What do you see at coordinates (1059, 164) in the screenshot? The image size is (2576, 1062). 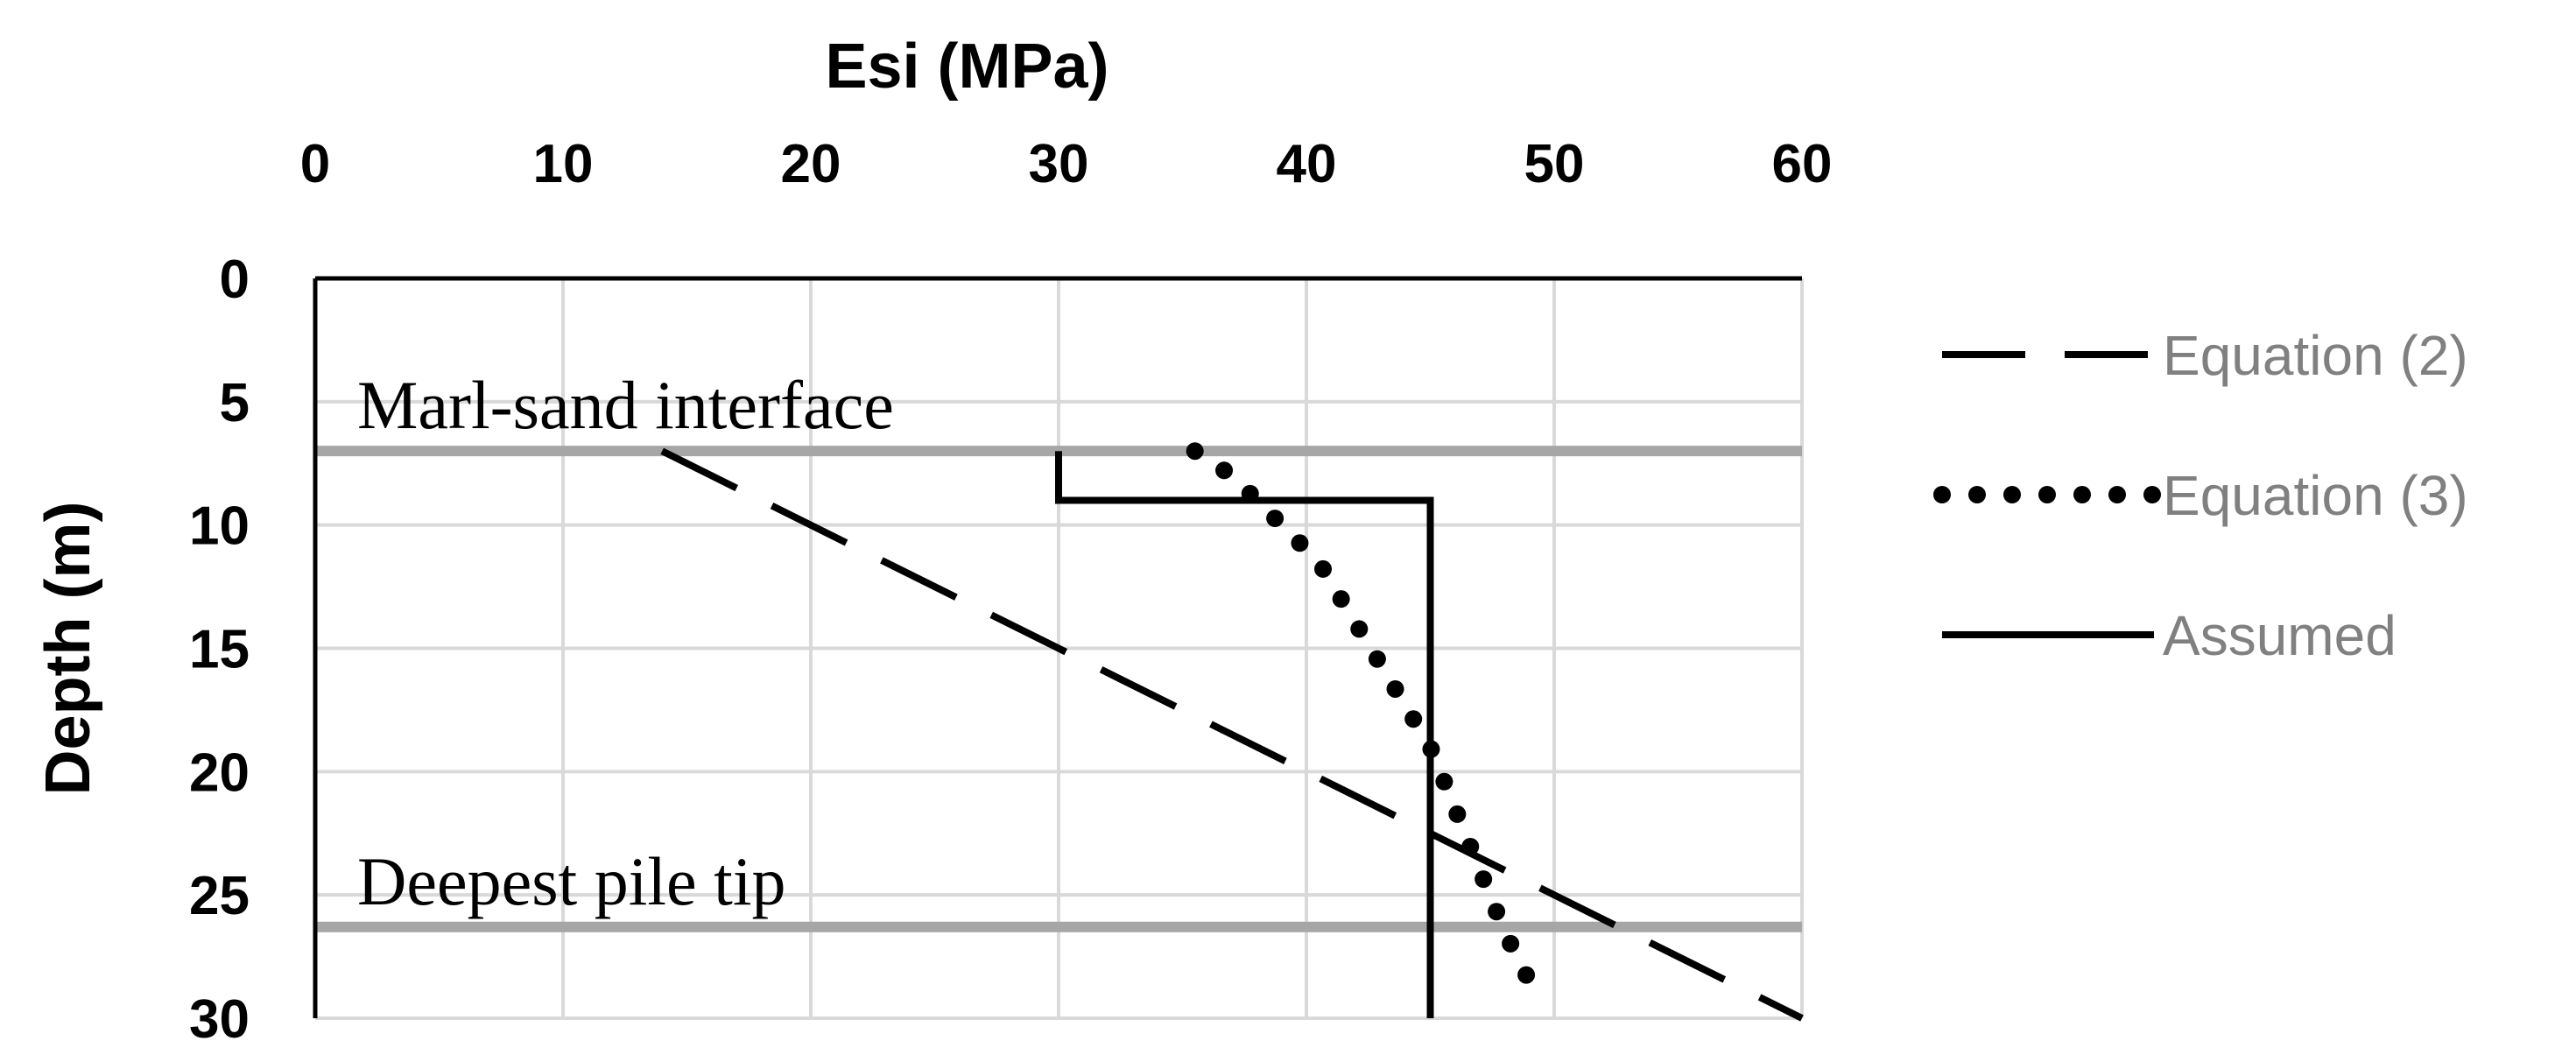 I see `x-tick-label: 30` at bounding box center [1059, 164].